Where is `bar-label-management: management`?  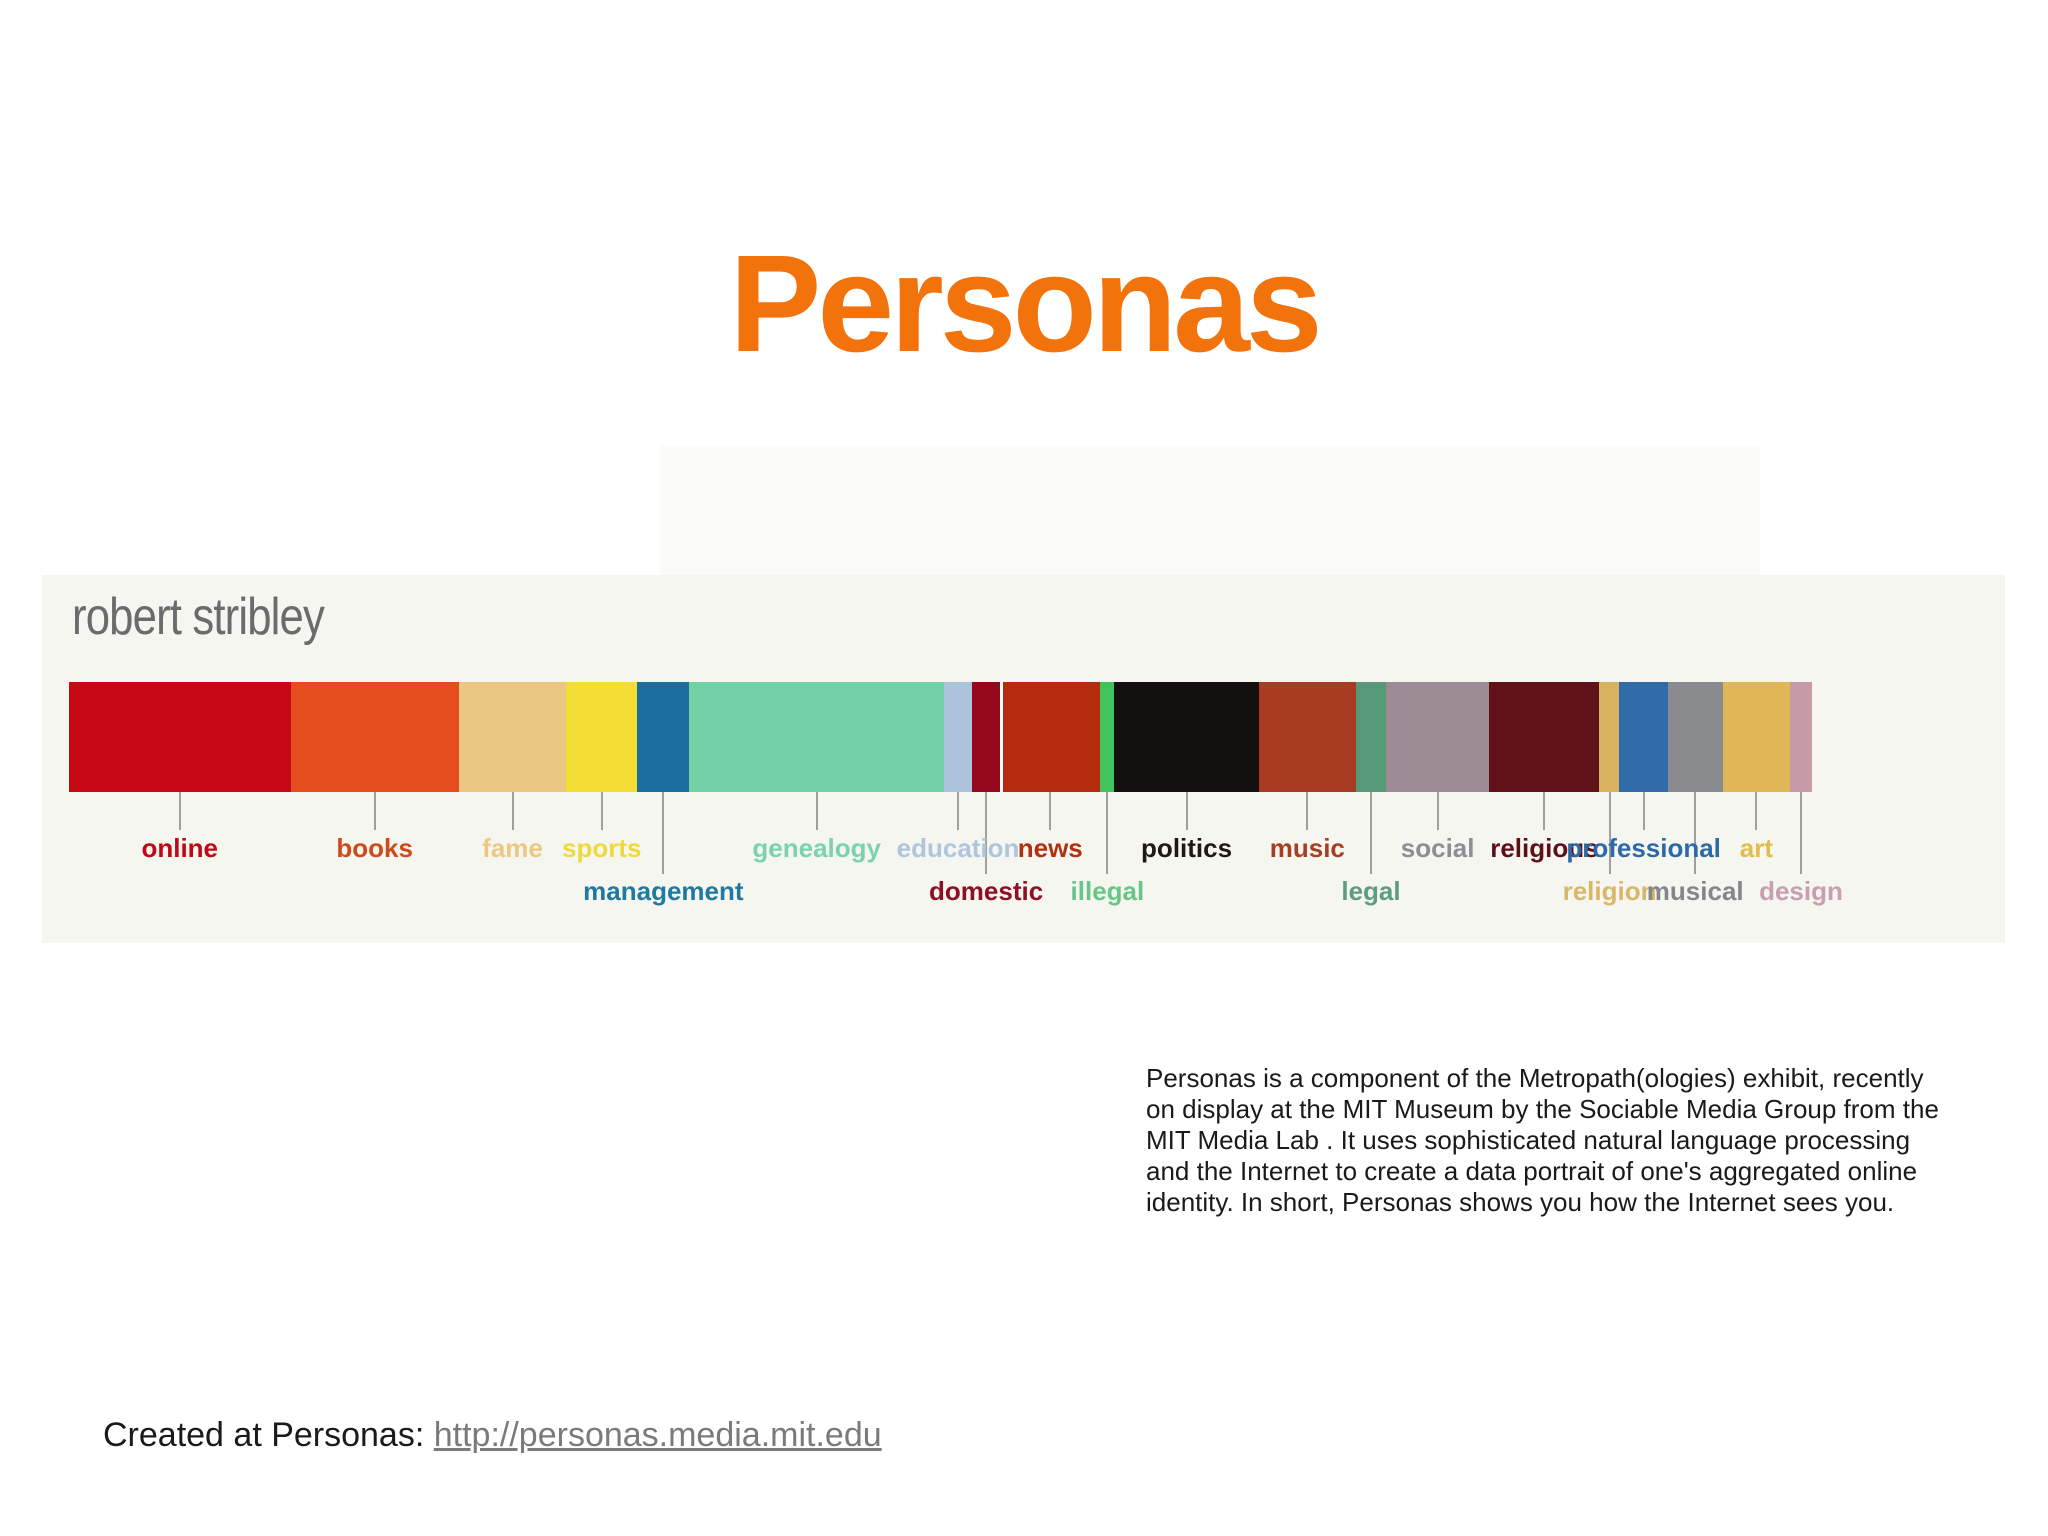
bar-label-management: management is located at coordinates (663, 891).